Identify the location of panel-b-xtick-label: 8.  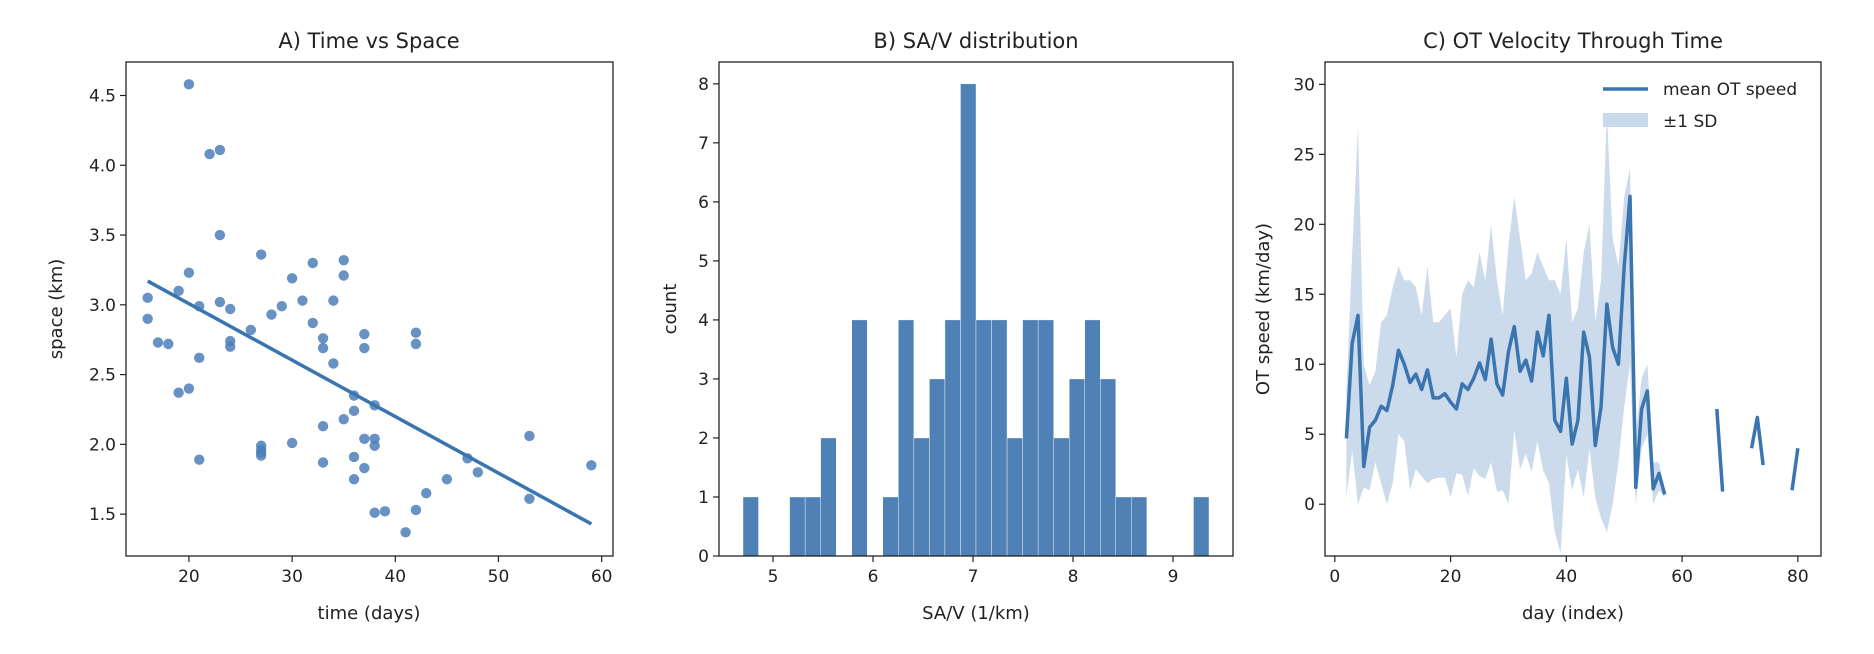
(1073, 577).